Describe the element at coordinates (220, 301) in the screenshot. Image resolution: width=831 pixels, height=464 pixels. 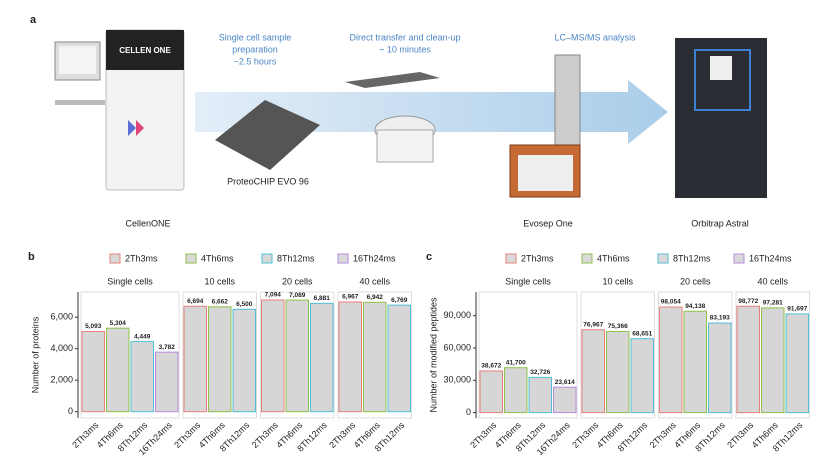
I see `value-label: 6,662` at that location.